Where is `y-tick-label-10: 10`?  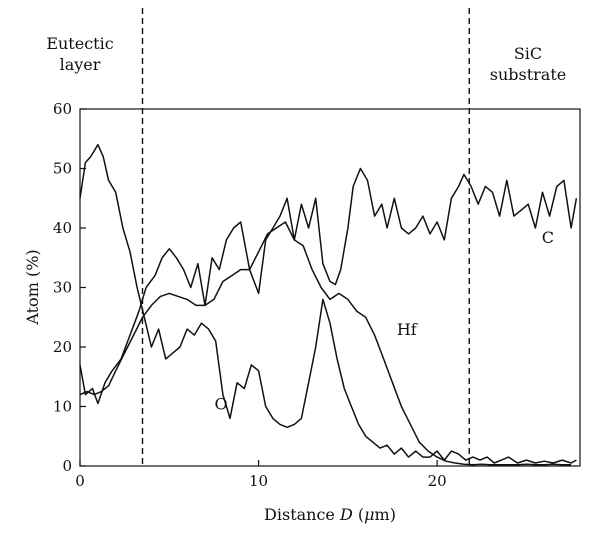
y-tick-label-10: 10 is located at coordinates (62, 407).